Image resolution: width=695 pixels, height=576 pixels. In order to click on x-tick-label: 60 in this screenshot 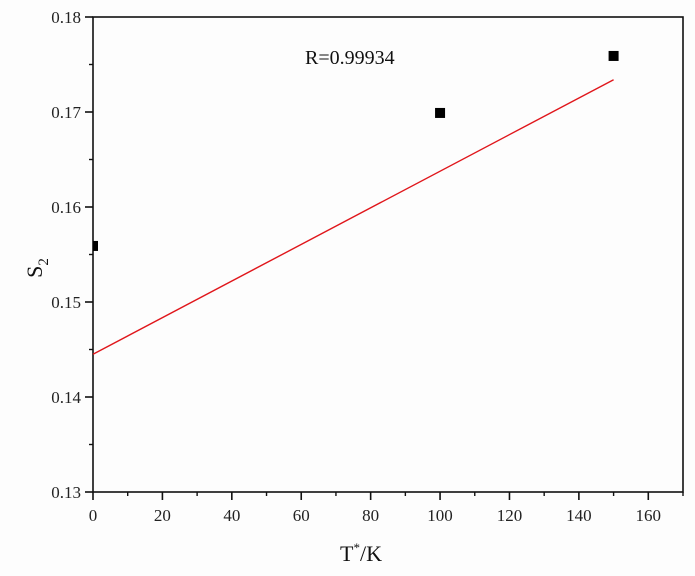, I will do `click(301, 515)`.